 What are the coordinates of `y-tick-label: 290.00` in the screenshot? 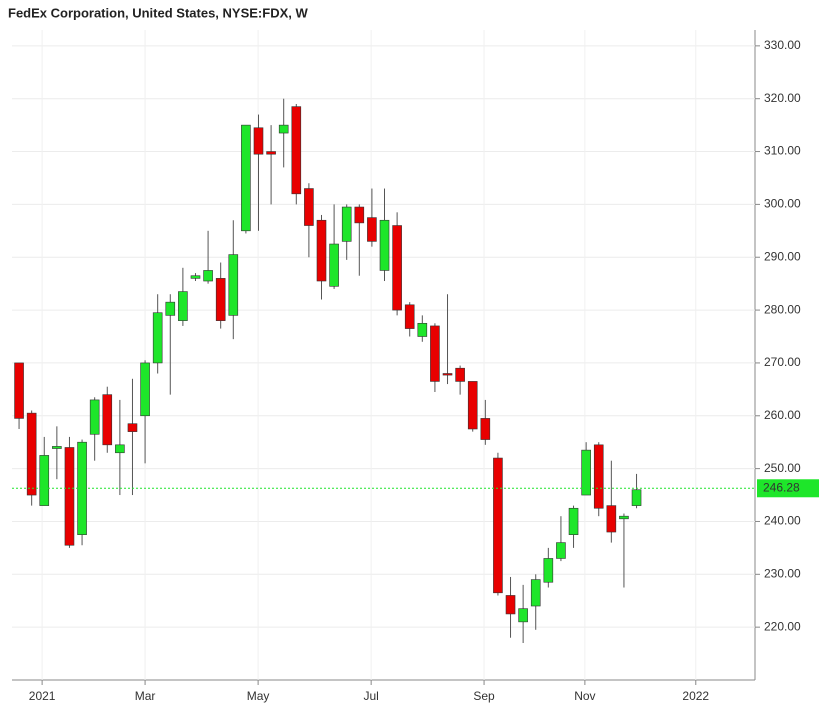 It's located at (782, 256).